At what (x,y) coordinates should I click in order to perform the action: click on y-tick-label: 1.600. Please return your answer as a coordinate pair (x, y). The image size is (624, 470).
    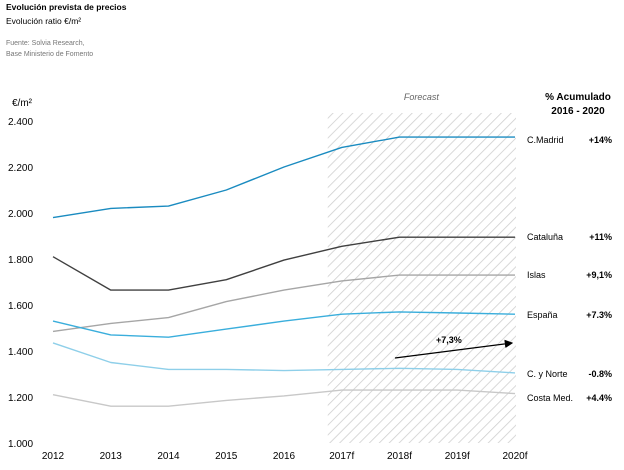
    Looking at the image, I should click on (20, 306).